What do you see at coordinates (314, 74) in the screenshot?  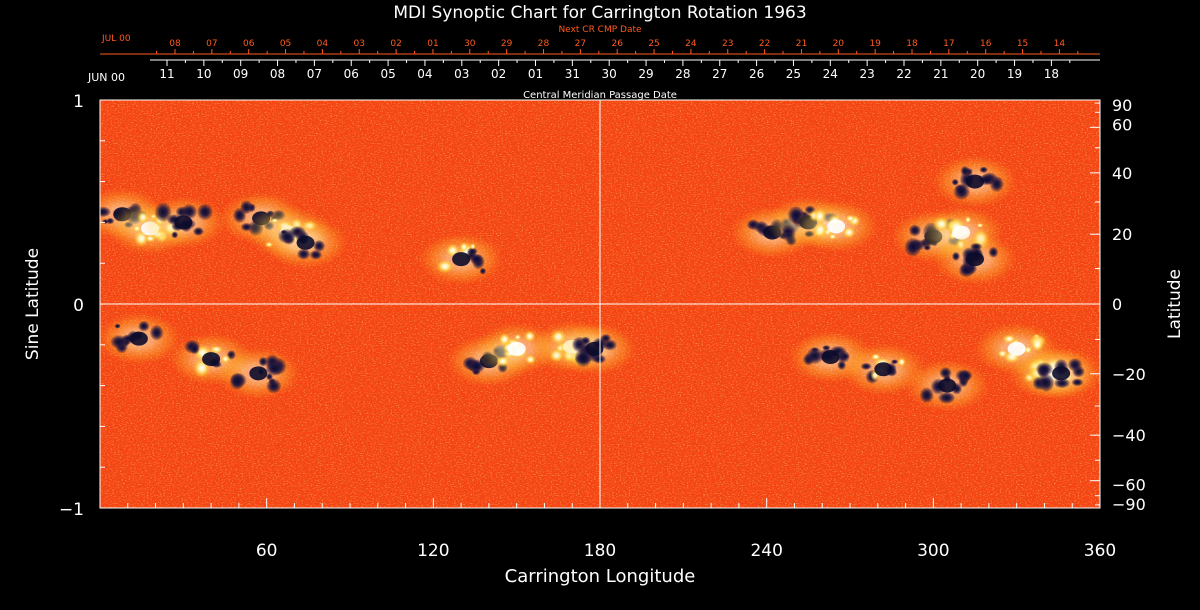 I see `top-axis-cmp-tick-label: 07` at bounding box center [314, 74].